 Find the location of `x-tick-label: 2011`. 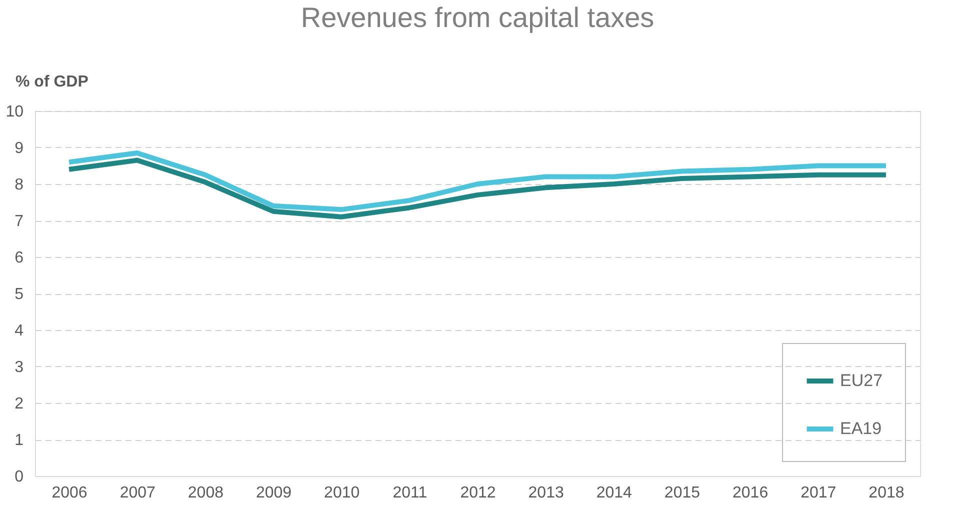

x-tick-label: 2011 is located at coordinates (410, 493).